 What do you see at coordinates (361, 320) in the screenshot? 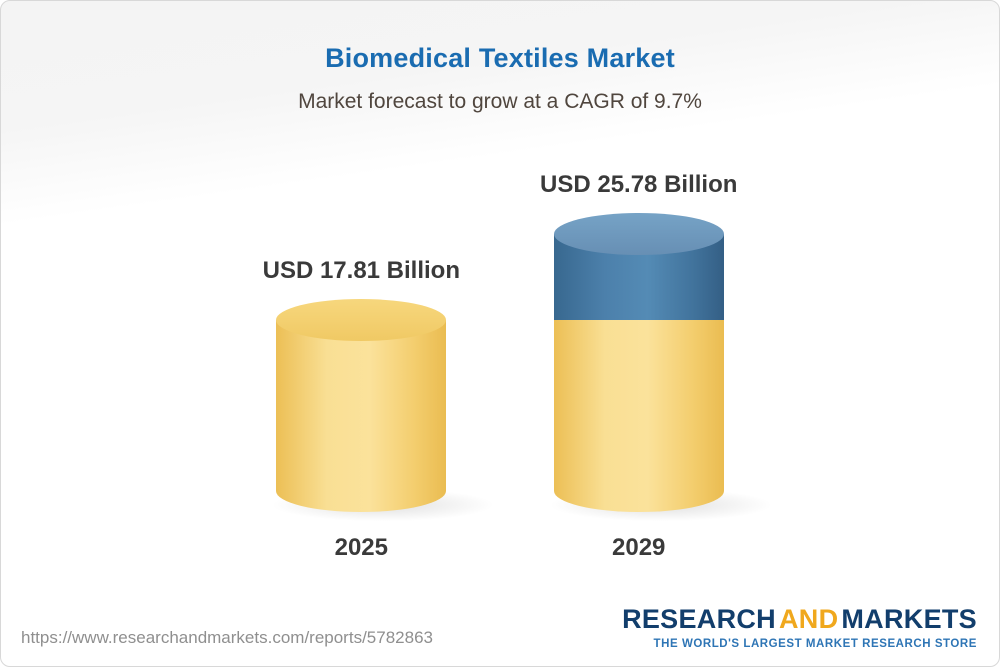
I see `cylinder-2025-top-ellipse` at bounding box center [361, 320].